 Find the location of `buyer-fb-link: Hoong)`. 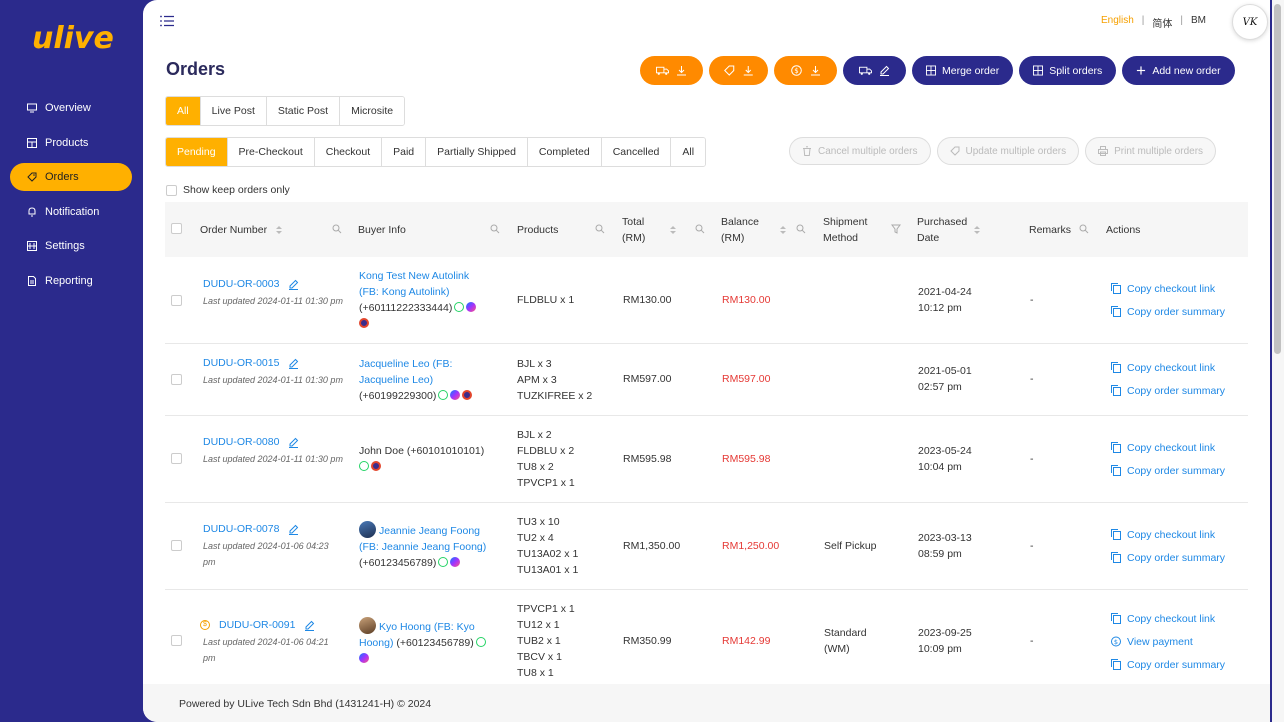

buyer-fb-link: Hoong) is located at coordinates (376, 643).